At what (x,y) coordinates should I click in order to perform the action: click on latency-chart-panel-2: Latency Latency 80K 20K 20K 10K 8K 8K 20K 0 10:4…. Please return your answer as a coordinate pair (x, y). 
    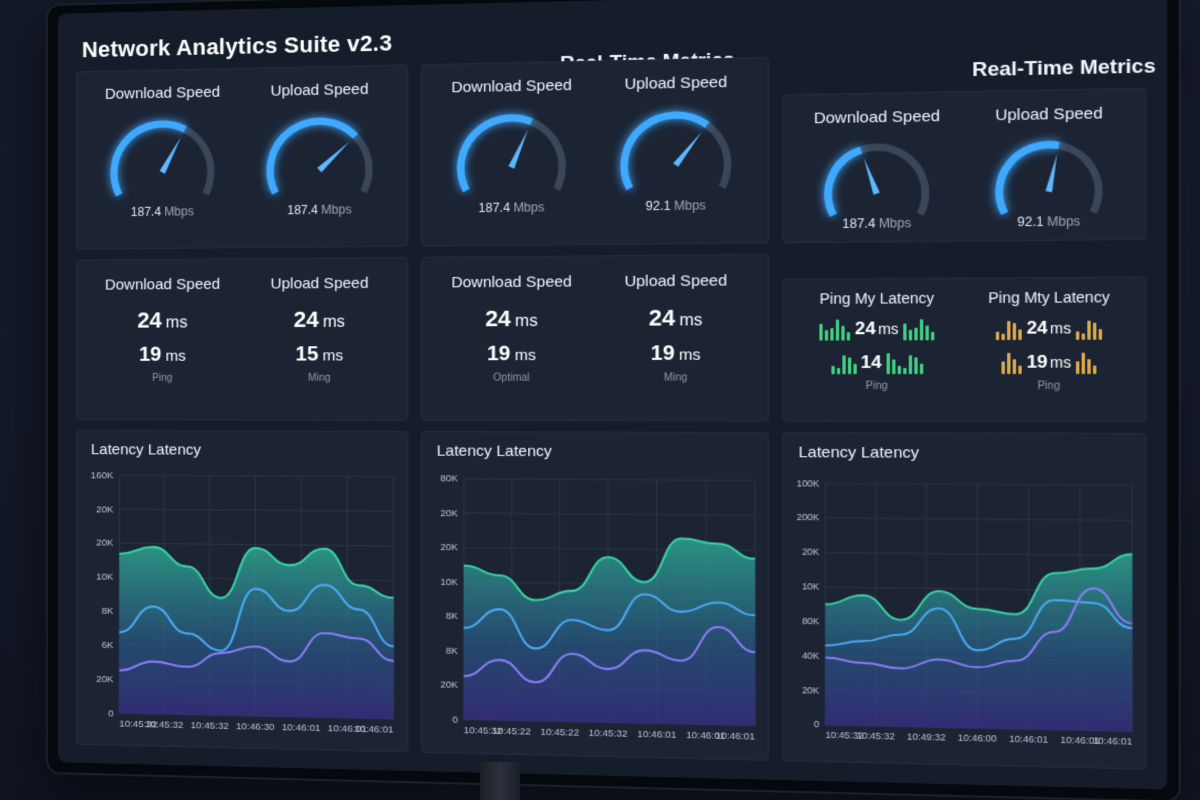
    Looking at the image, I should click on (595, 596).